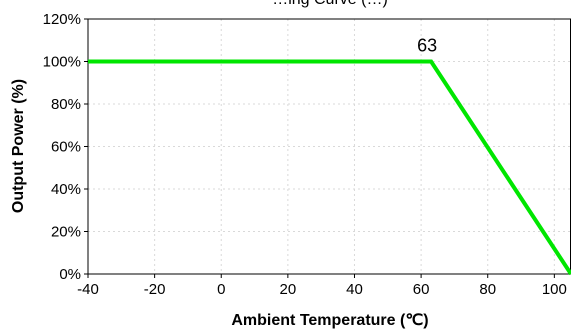 This screenshot has width=571, height=329. I want to click on x-axis-title: Ambient Temperature (℃), so click(329, 320).